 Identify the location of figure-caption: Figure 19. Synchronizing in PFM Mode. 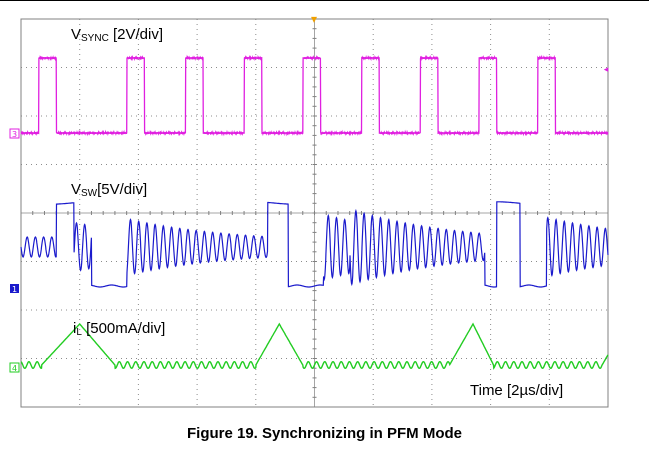
(324, 433).